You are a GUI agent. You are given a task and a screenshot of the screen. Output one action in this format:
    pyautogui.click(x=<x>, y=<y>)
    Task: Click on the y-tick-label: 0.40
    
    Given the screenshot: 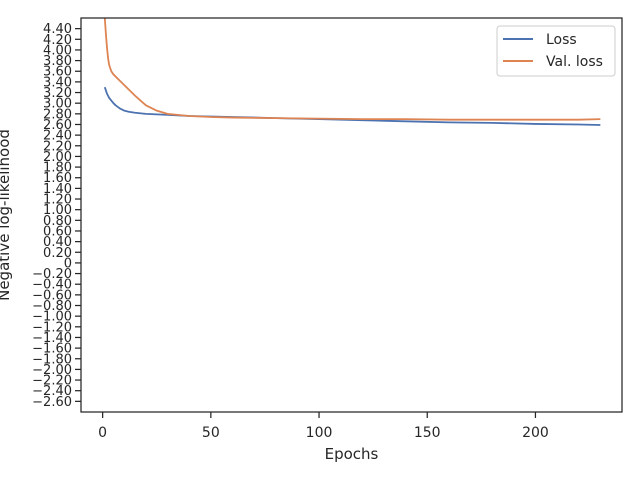 What is the action you would take?
    pyautogui.click(x=57, y=242)
    